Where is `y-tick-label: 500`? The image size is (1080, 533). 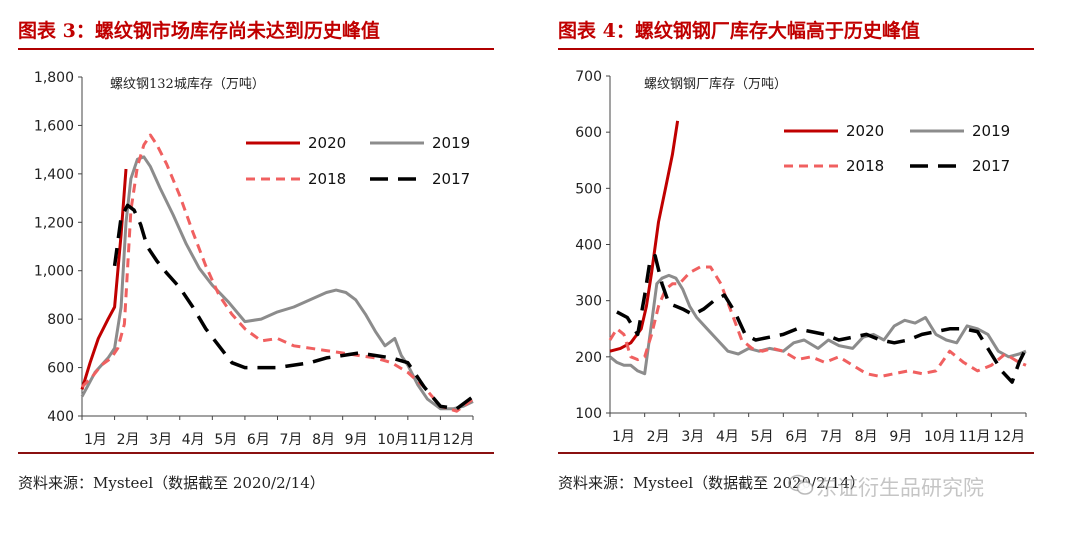
y-tick-label: 500 is located at coordinates (588, 189).